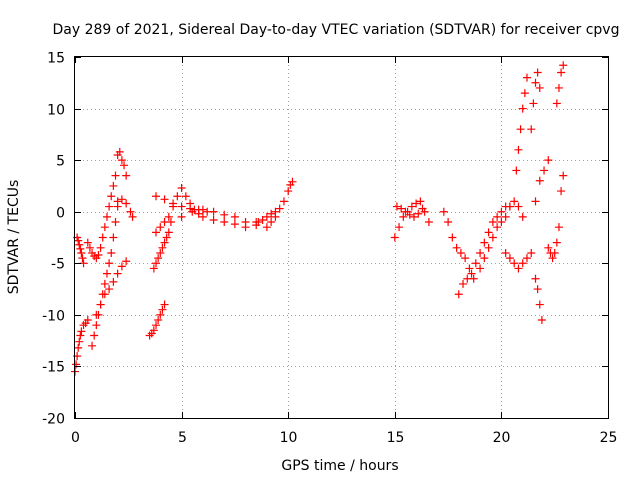 Image resolution: width=640 pixels, height=480 pixels. Describe the element at coordinates (458, 245) in the screenshot. I see `series-late-17h` at that location.